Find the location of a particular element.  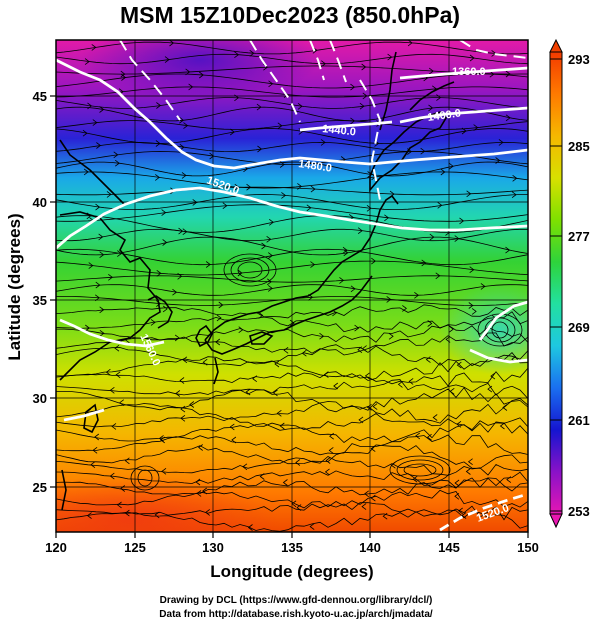

contour-label-1360: 1360.0 is located at coordinates (469, 72).